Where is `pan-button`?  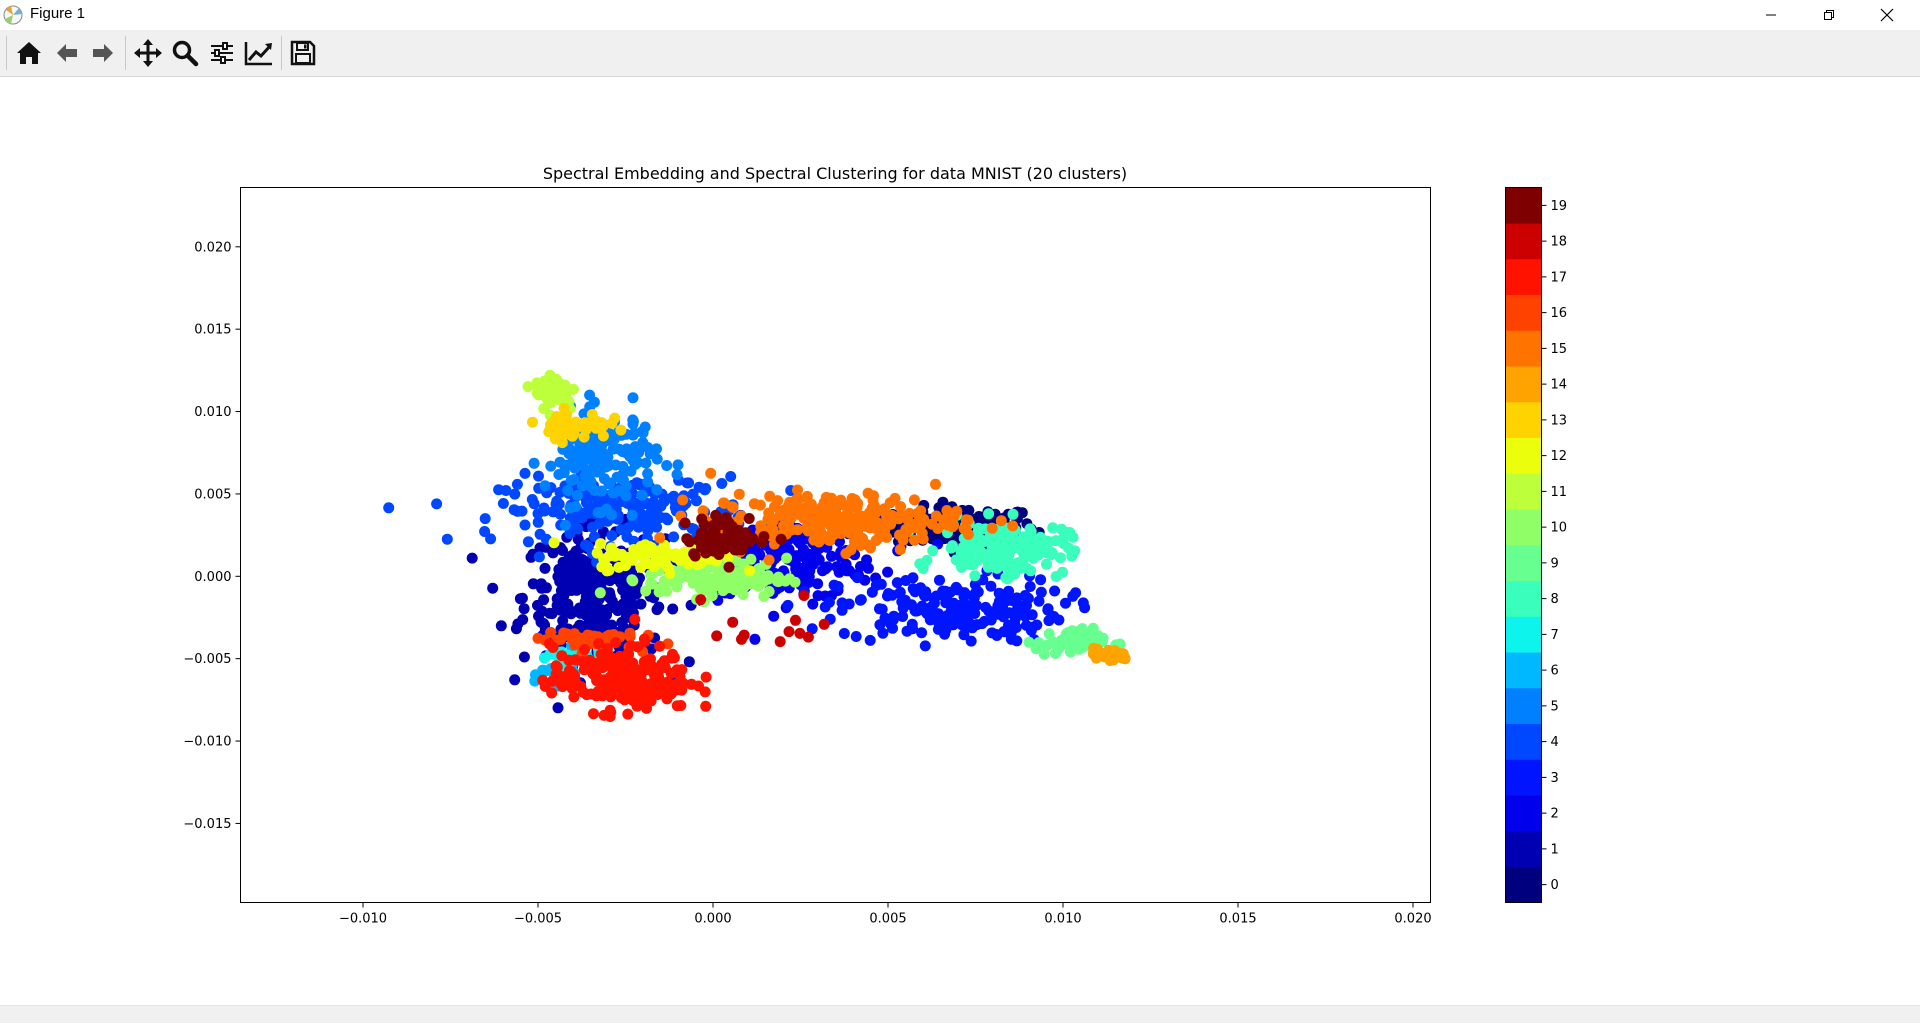
pan-button is located at coordinates (148, 53).